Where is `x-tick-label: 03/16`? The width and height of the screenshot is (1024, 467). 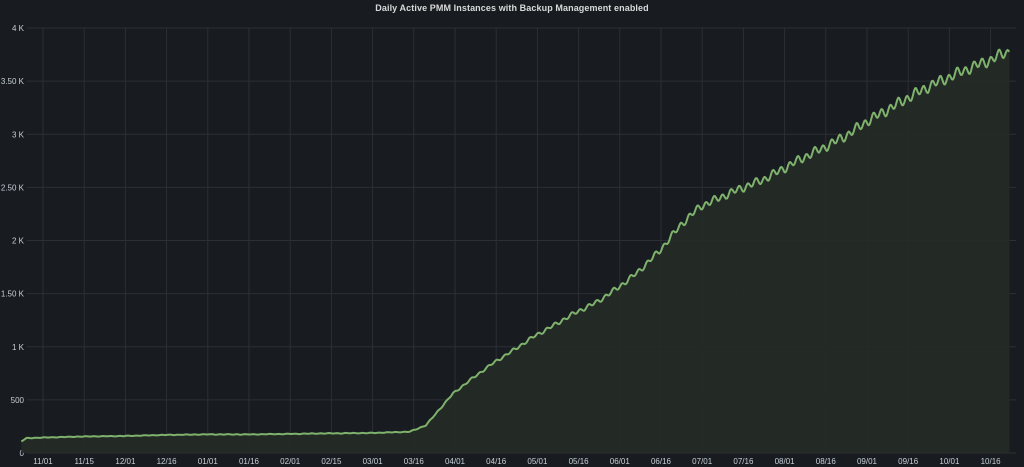 x-tick-label: 03/16 is located at coordinates (414, 461).